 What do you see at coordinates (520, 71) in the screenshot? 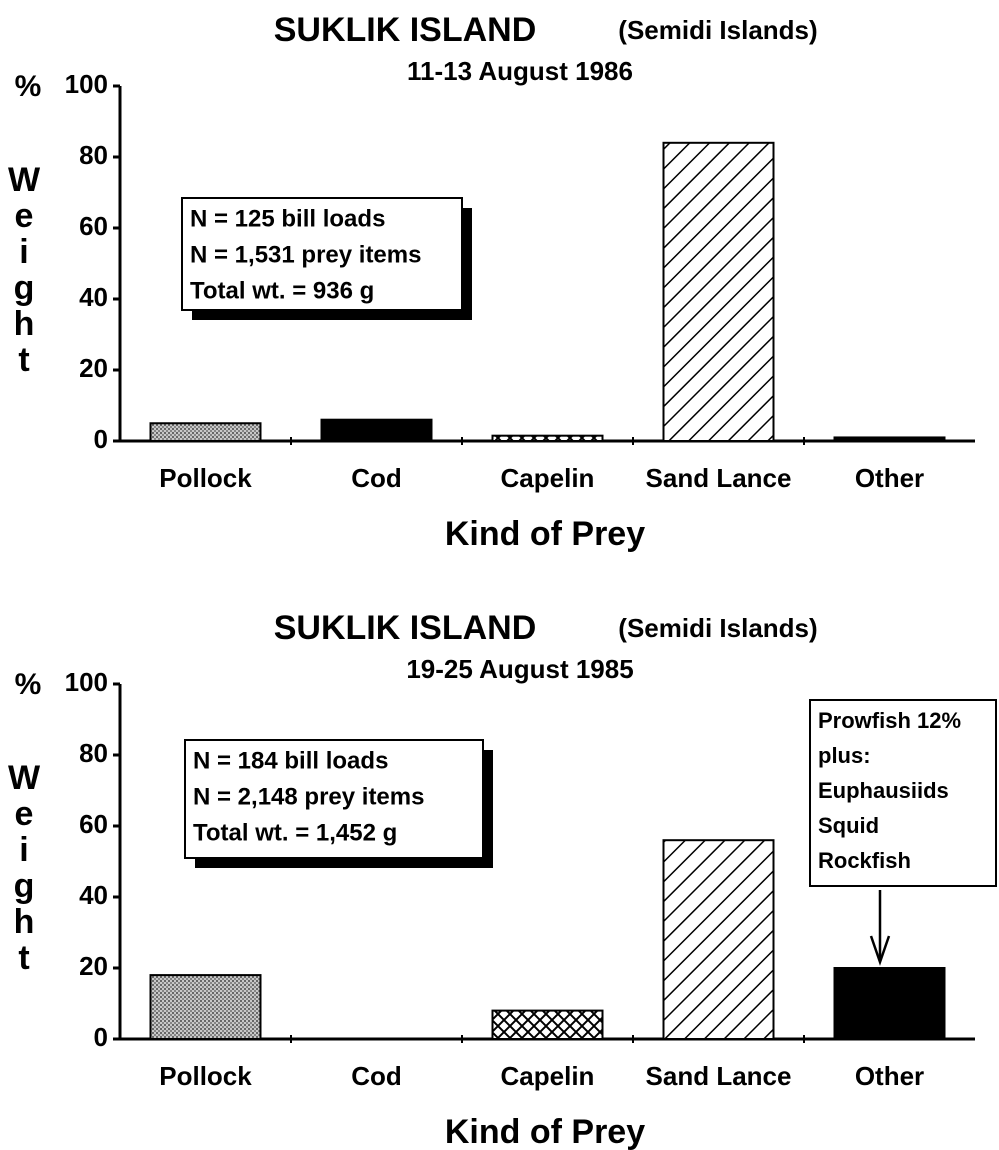
I see `chart-date: 11-13 August 1986` at bounding box center [520, 71].